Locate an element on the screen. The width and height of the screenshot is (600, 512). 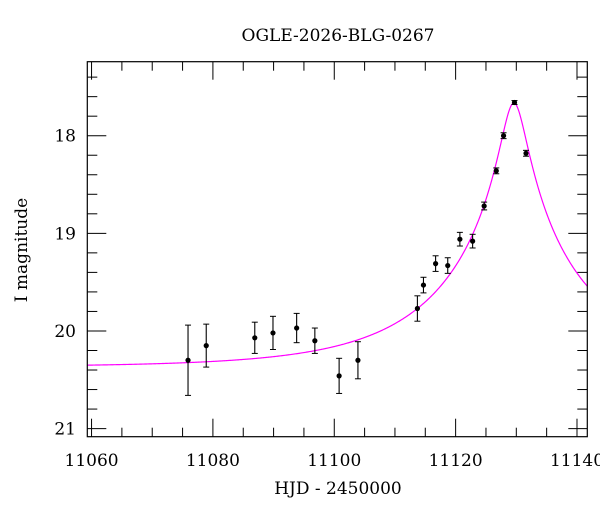
x-tick-label: 11080 is located at coordinates (213, 461).